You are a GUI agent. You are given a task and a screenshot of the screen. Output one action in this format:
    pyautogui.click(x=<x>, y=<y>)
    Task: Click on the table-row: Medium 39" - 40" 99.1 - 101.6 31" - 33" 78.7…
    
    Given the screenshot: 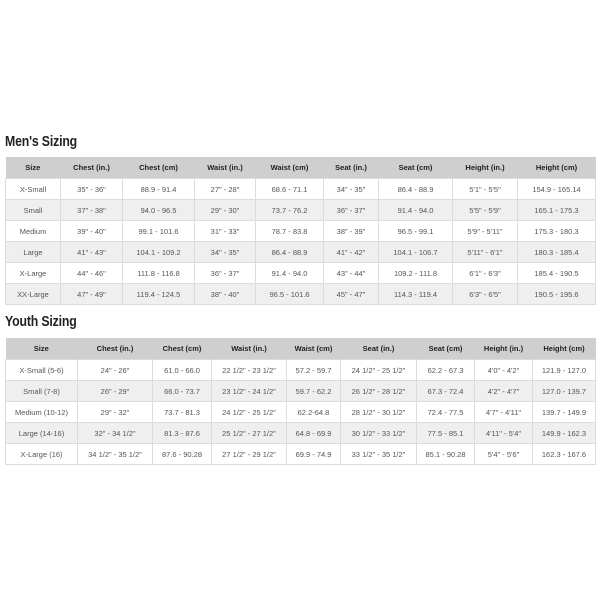 What is the action you would take?
    pyautogui.click(x=300, y=231)
    